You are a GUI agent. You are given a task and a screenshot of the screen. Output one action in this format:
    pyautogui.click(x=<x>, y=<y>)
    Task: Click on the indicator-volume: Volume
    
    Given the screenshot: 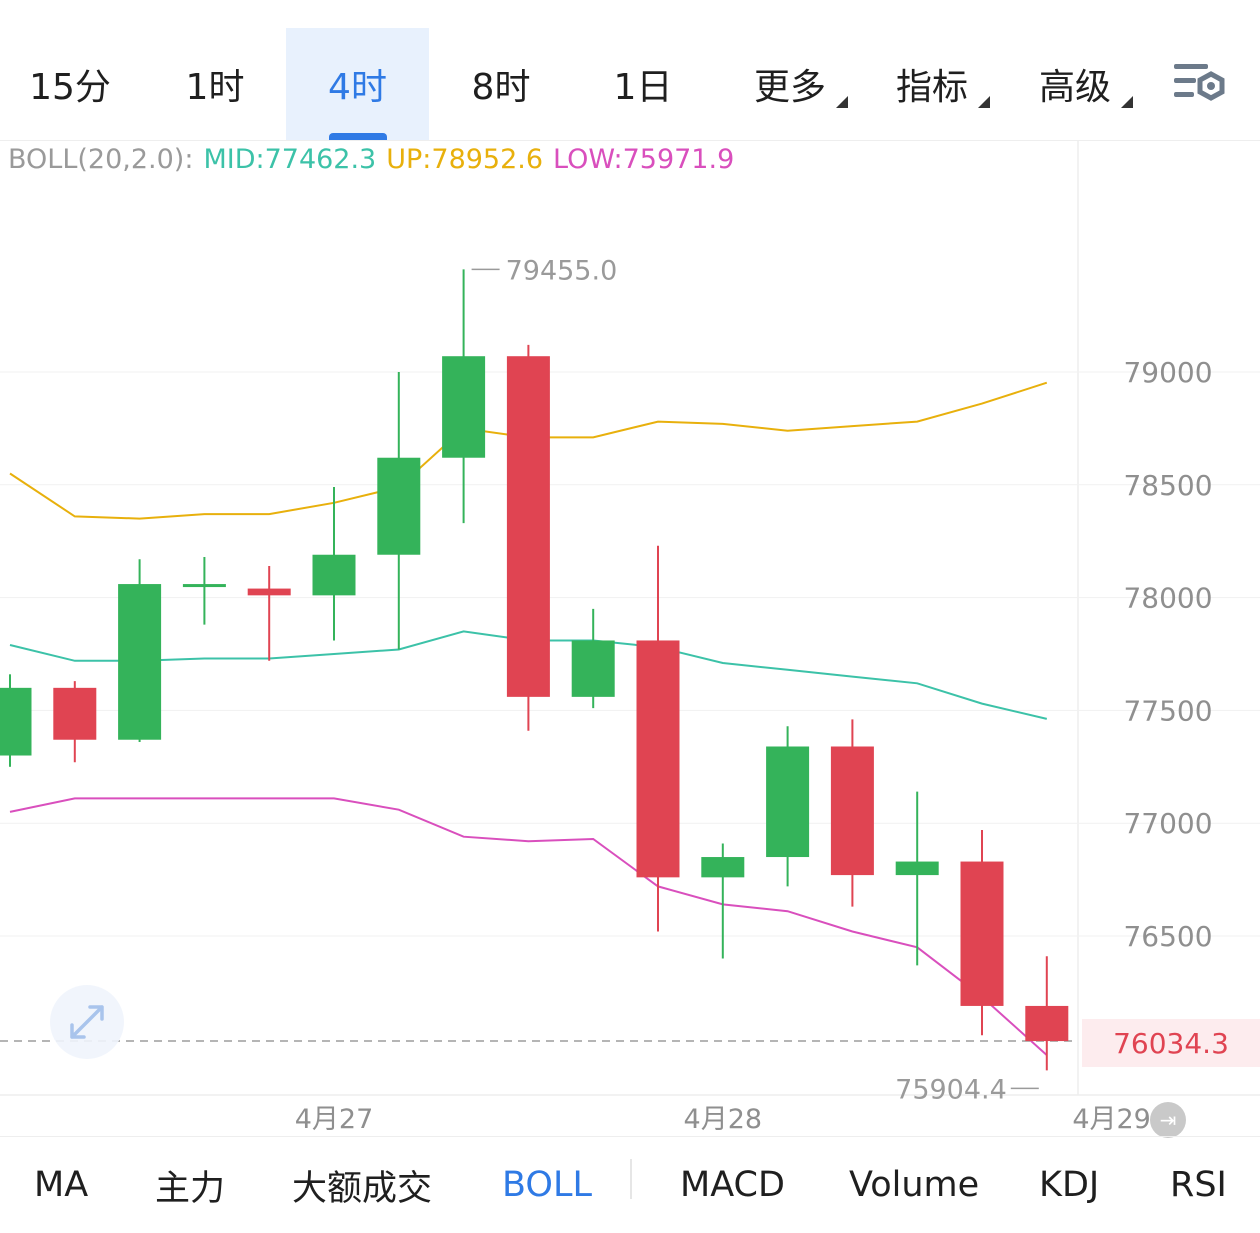 What is the action you would take?
    pyautogui.click(x=914, y=1185)
    